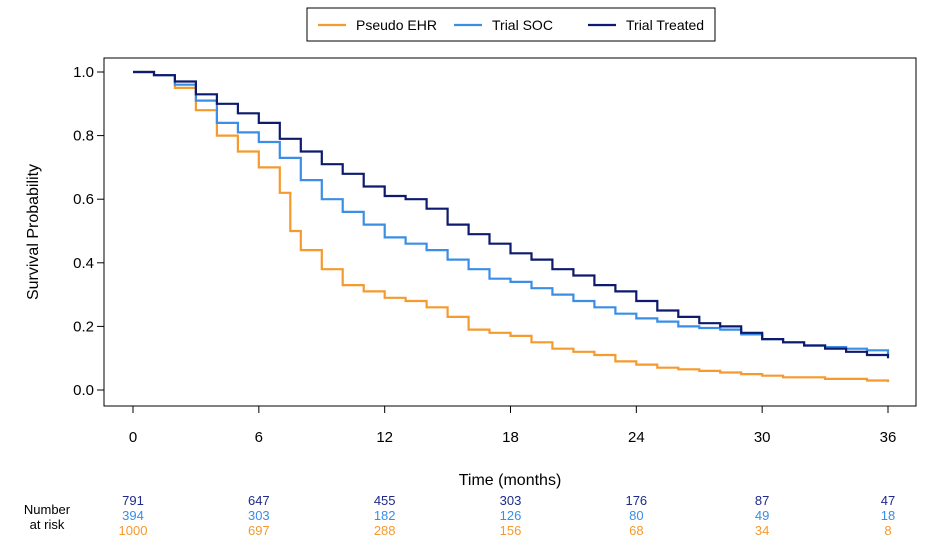 Image resolution: width=943 pixels, height=546 pixels. Describe the element at coordinates (888, 515) in the screenshot. I see `risk-value: 18` at that location.